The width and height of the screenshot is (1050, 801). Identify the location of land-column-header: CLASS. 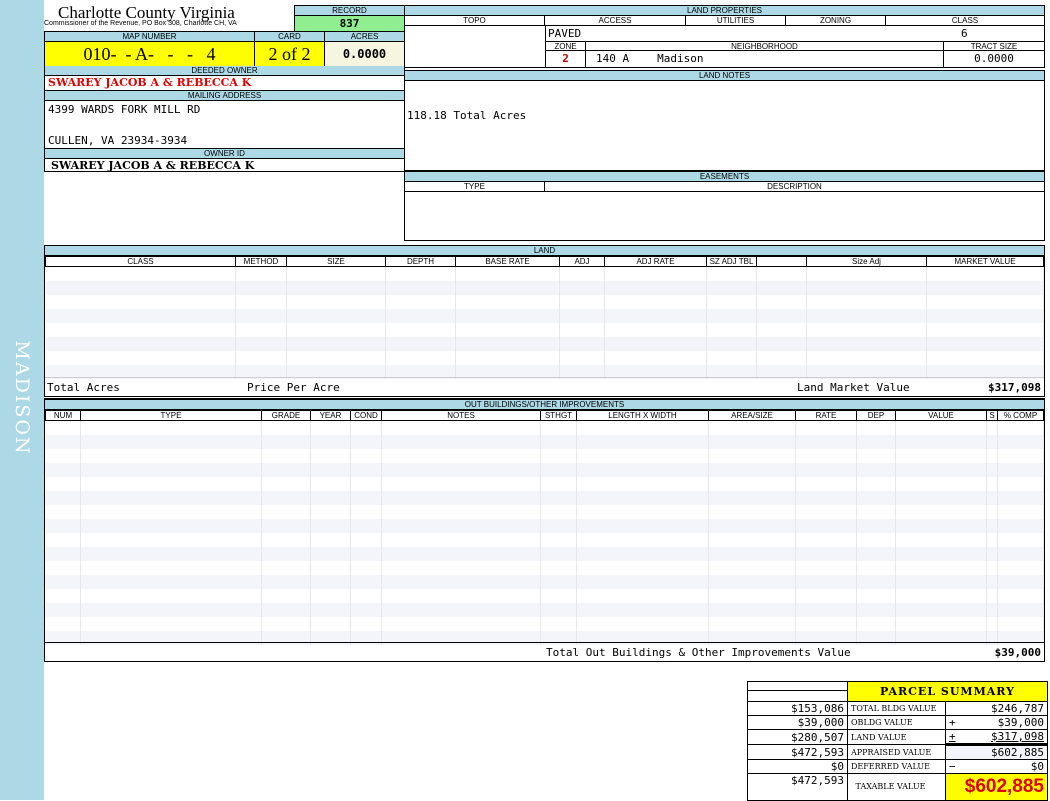
(140, 261).